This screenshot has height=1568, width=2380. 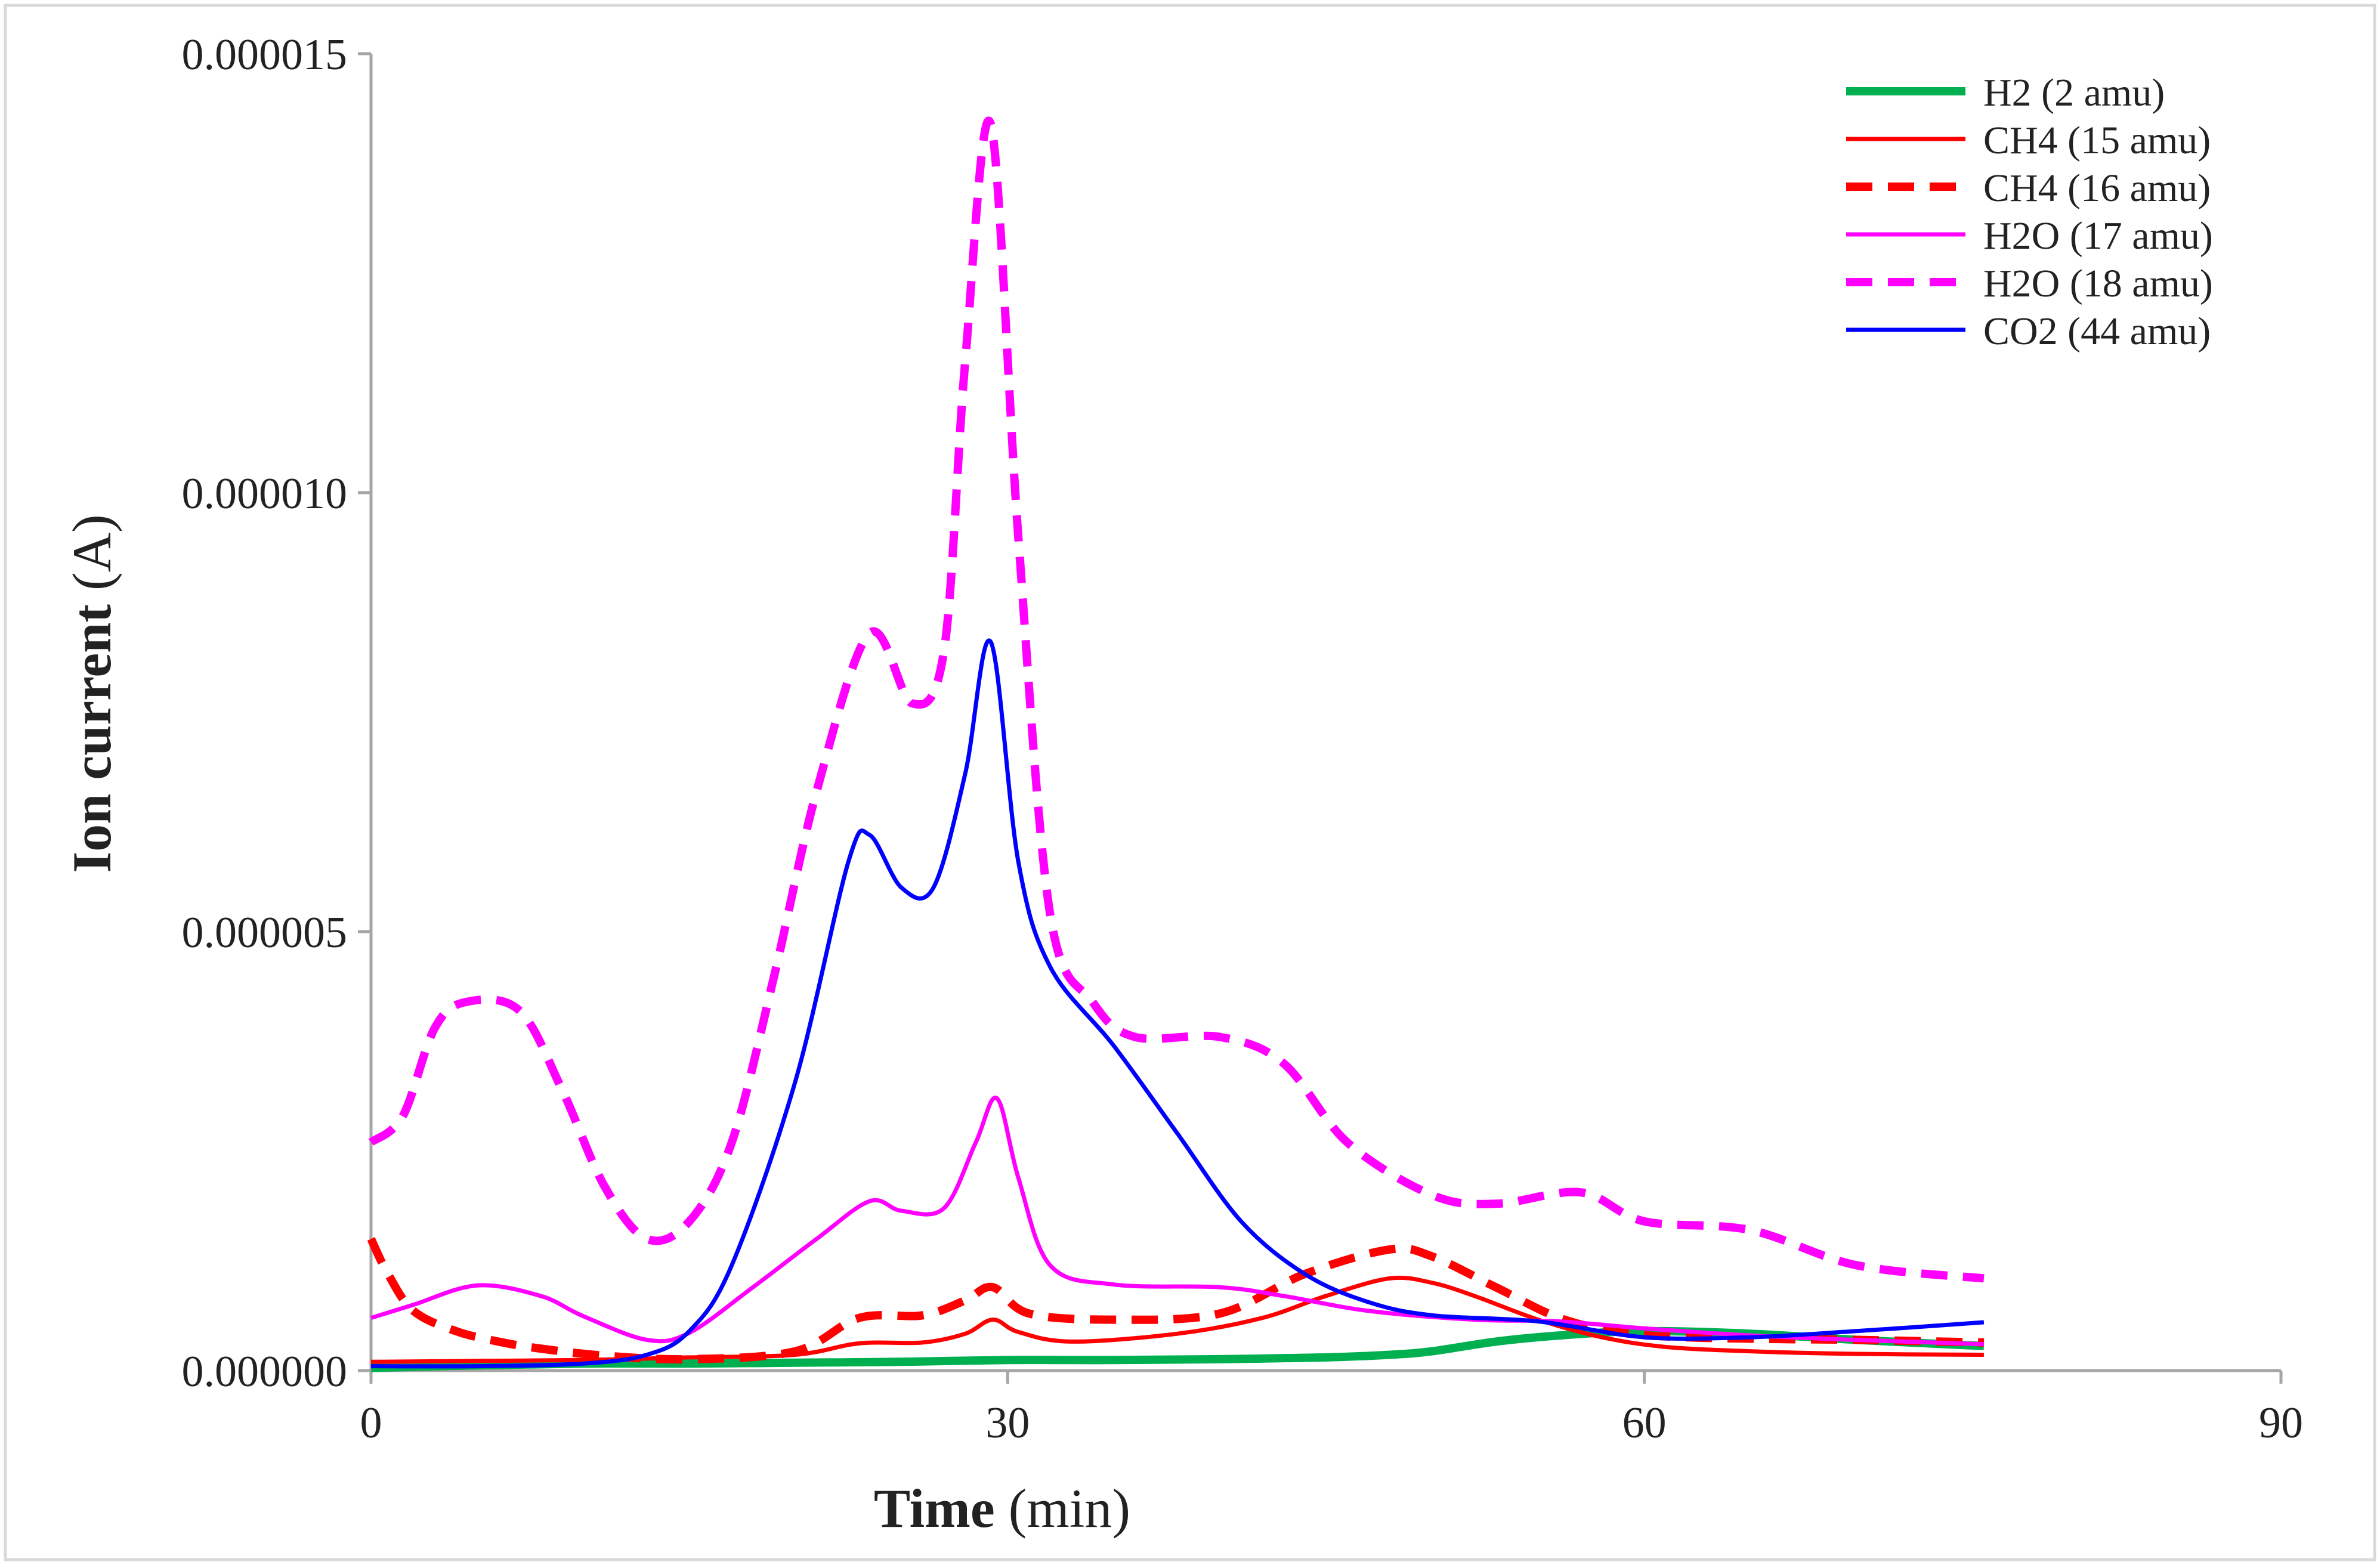 I want to click on x-axis-title: Time (min), so click(x=1002, y=1508).